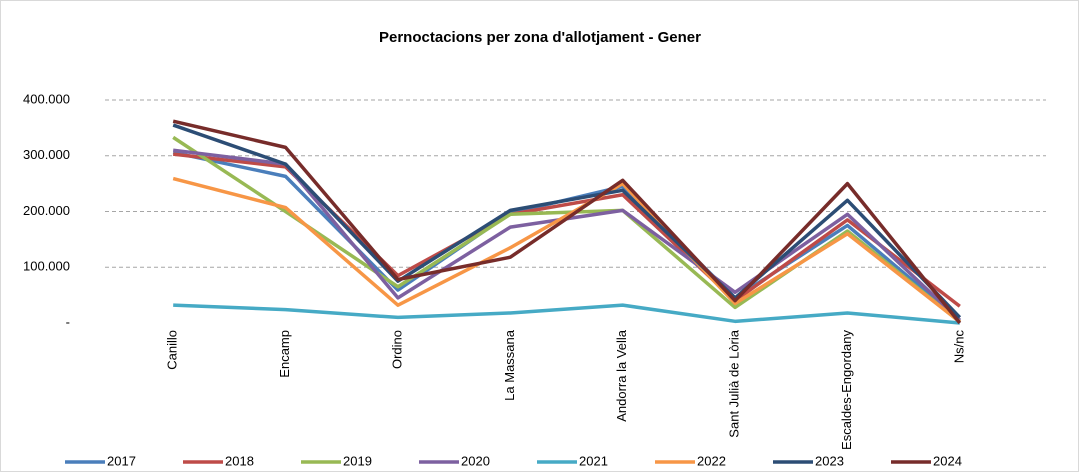  What do you see at coordinates (121, 460) in the screenshot?
I see `legend-label: 2017` at bounding box center [121, 460].